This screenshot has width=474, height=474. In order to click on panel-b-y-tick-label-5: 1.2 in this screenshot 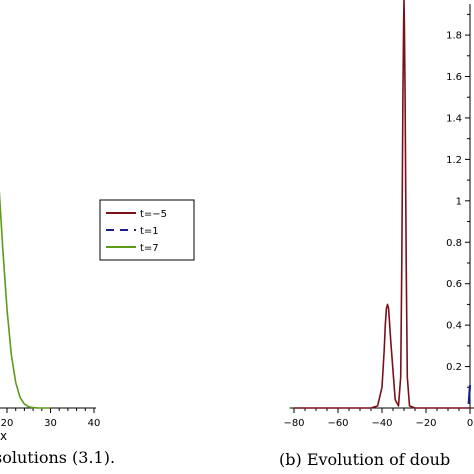, I will do `click(454, 160)`.